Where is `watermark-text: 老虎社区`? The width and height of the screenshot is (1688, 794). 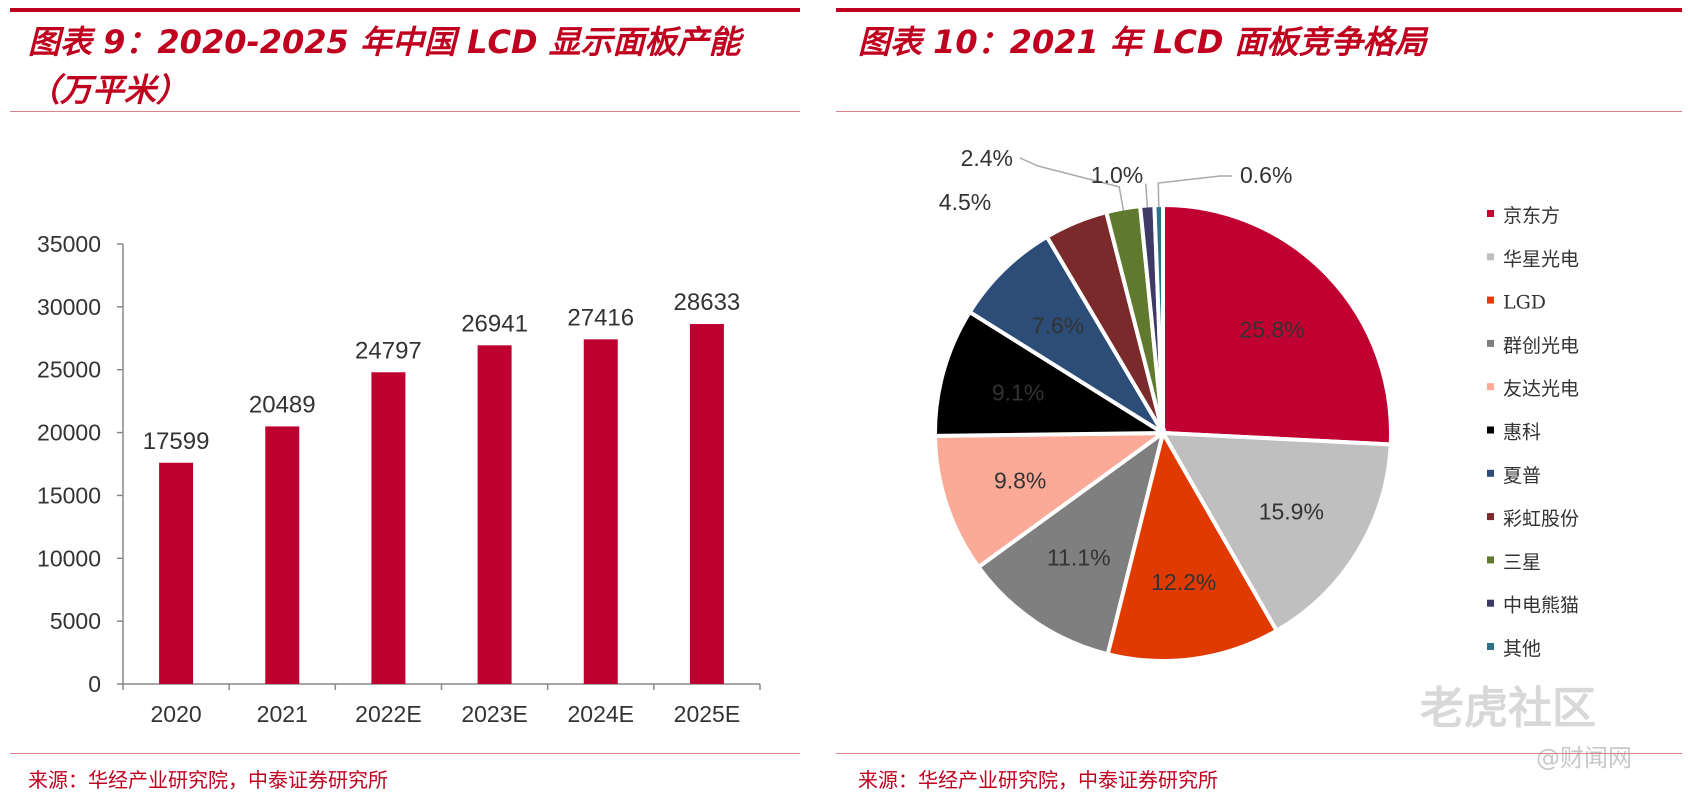 watermark-text: 老虎社区 is located at coordinates (1508, 708).